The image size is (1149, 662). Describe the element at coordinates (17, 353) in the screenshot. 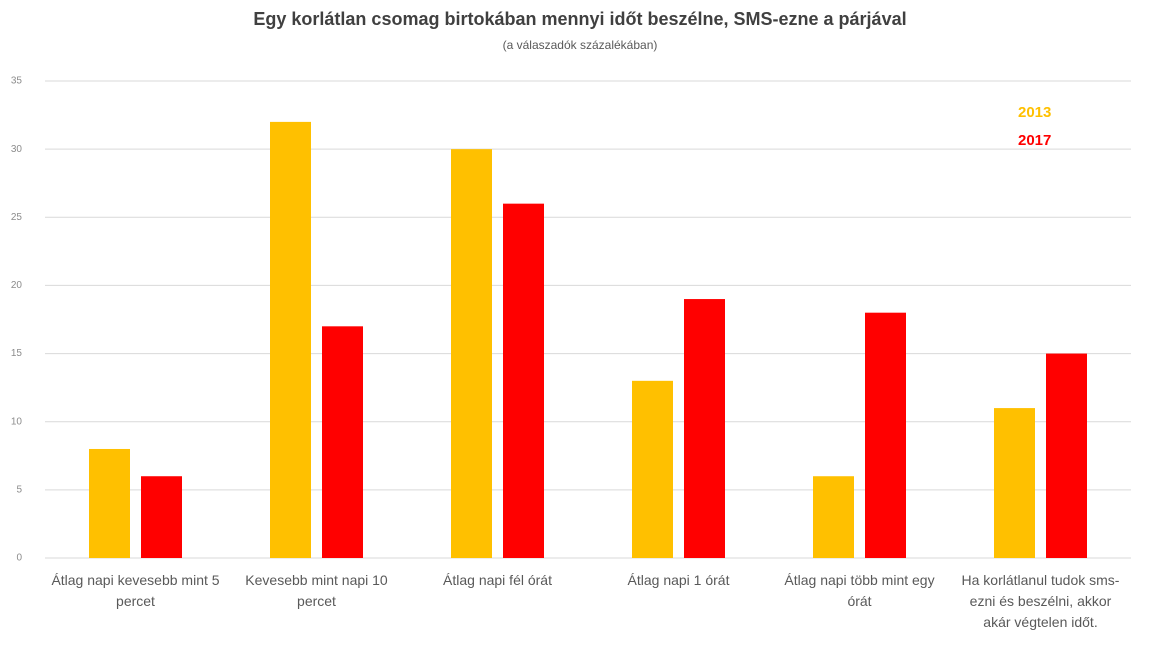

I see `y-tick-label: 15` at that location.